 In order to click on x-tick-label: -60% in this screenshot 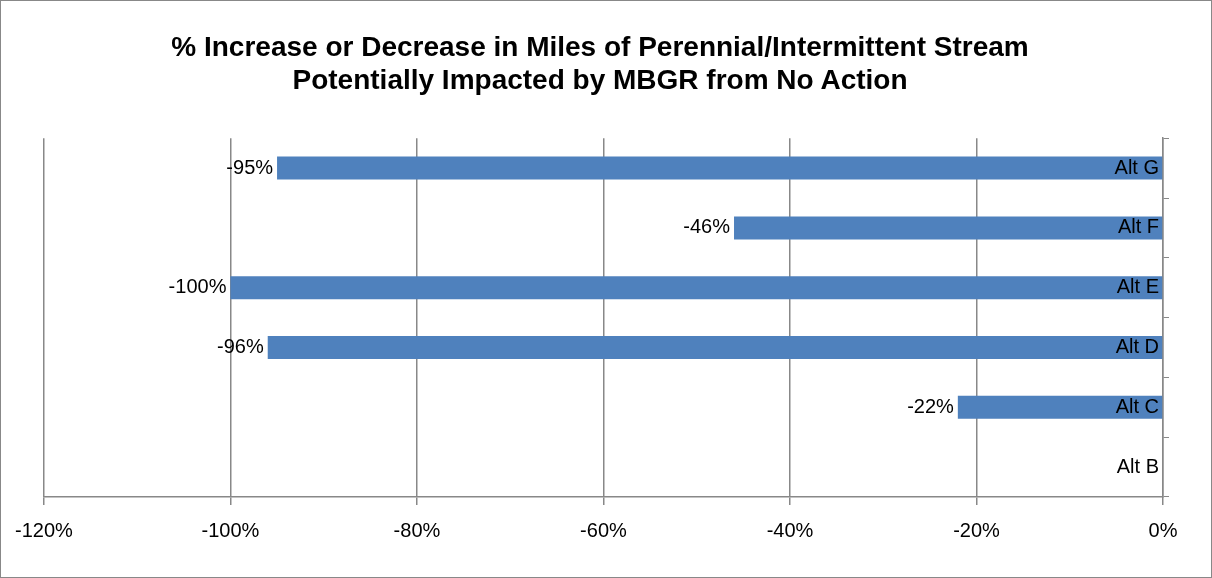, I will do `click(604, 529)`.